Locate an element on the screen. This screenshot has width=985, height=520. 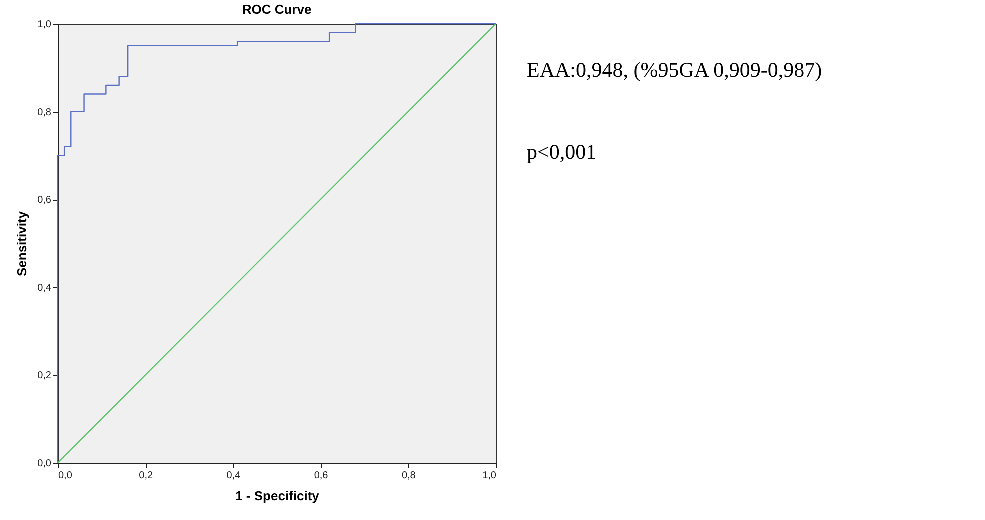
text: EAA:0,948, (%95GA 0,909-0,987) is located at coordinates (674, 70).